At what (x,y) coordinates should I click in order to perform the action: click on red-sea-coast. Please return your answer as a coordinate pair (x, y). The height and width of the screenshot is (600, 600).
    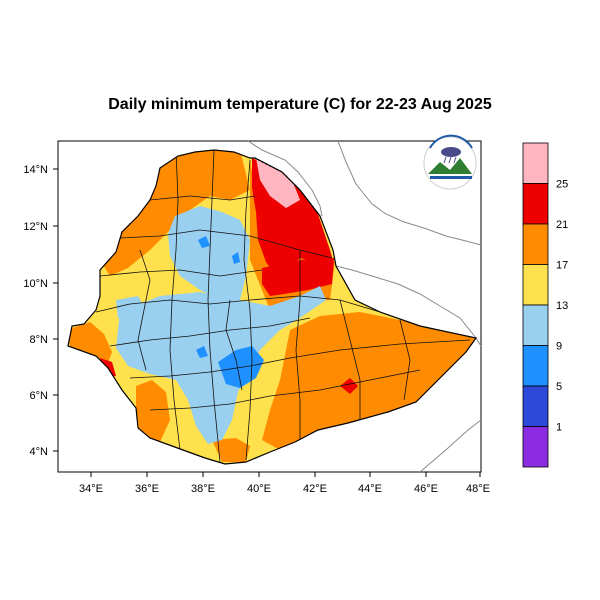
    Looking at the image, I should click on (285, 178).